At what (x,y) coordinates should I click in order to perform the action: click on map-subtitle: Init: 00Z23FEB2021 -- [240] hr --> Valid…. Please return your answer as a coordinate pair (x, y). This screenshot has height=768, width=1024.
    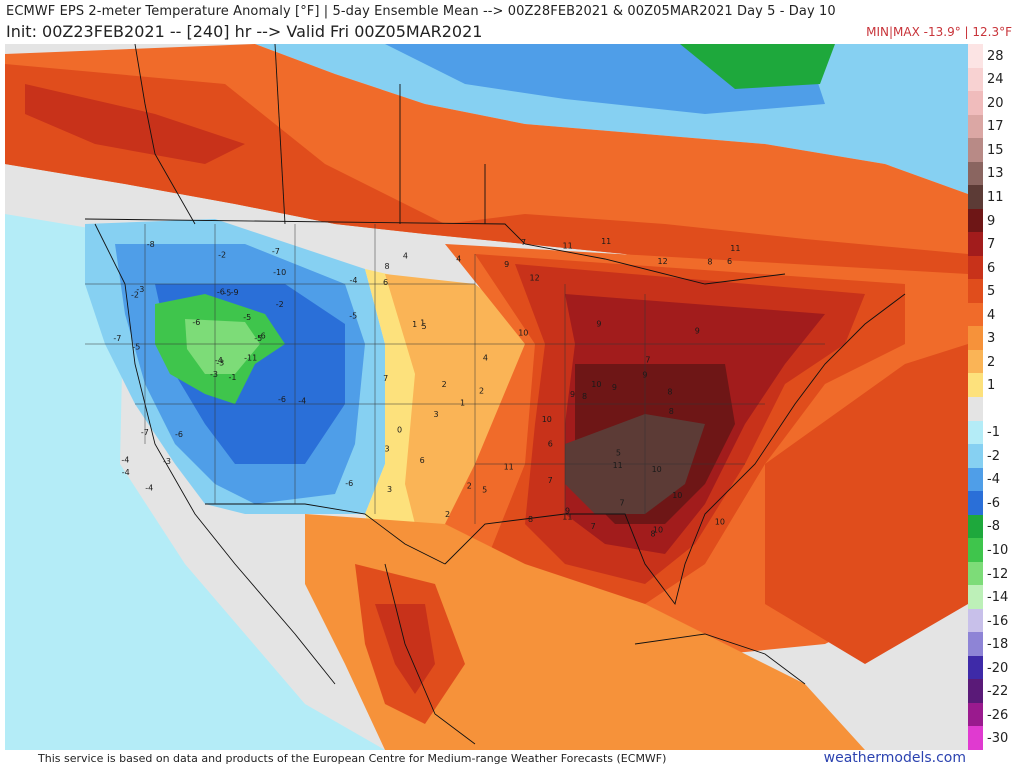
    Looking at the image, I should click on (244, 31).